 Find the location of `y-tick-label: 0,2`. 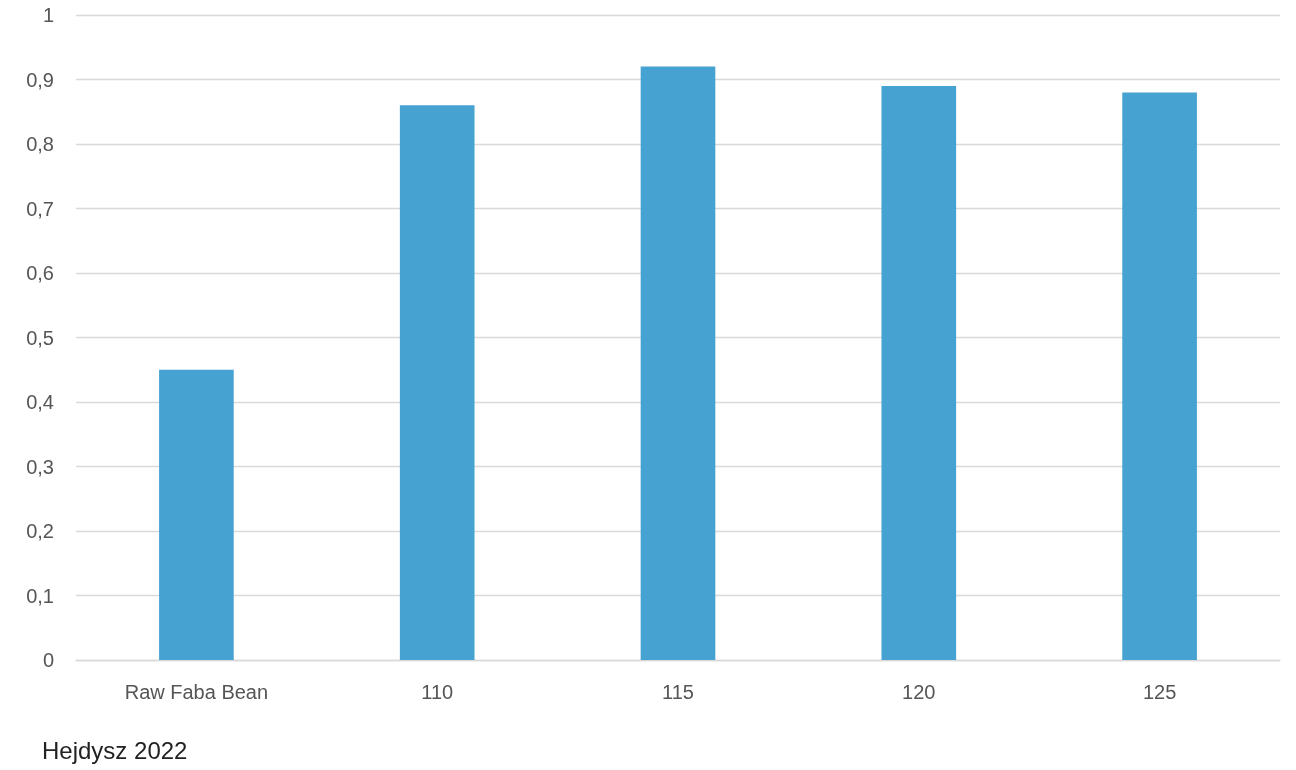

y-tick-label: 0,2 is located at coordinates (40, 531).